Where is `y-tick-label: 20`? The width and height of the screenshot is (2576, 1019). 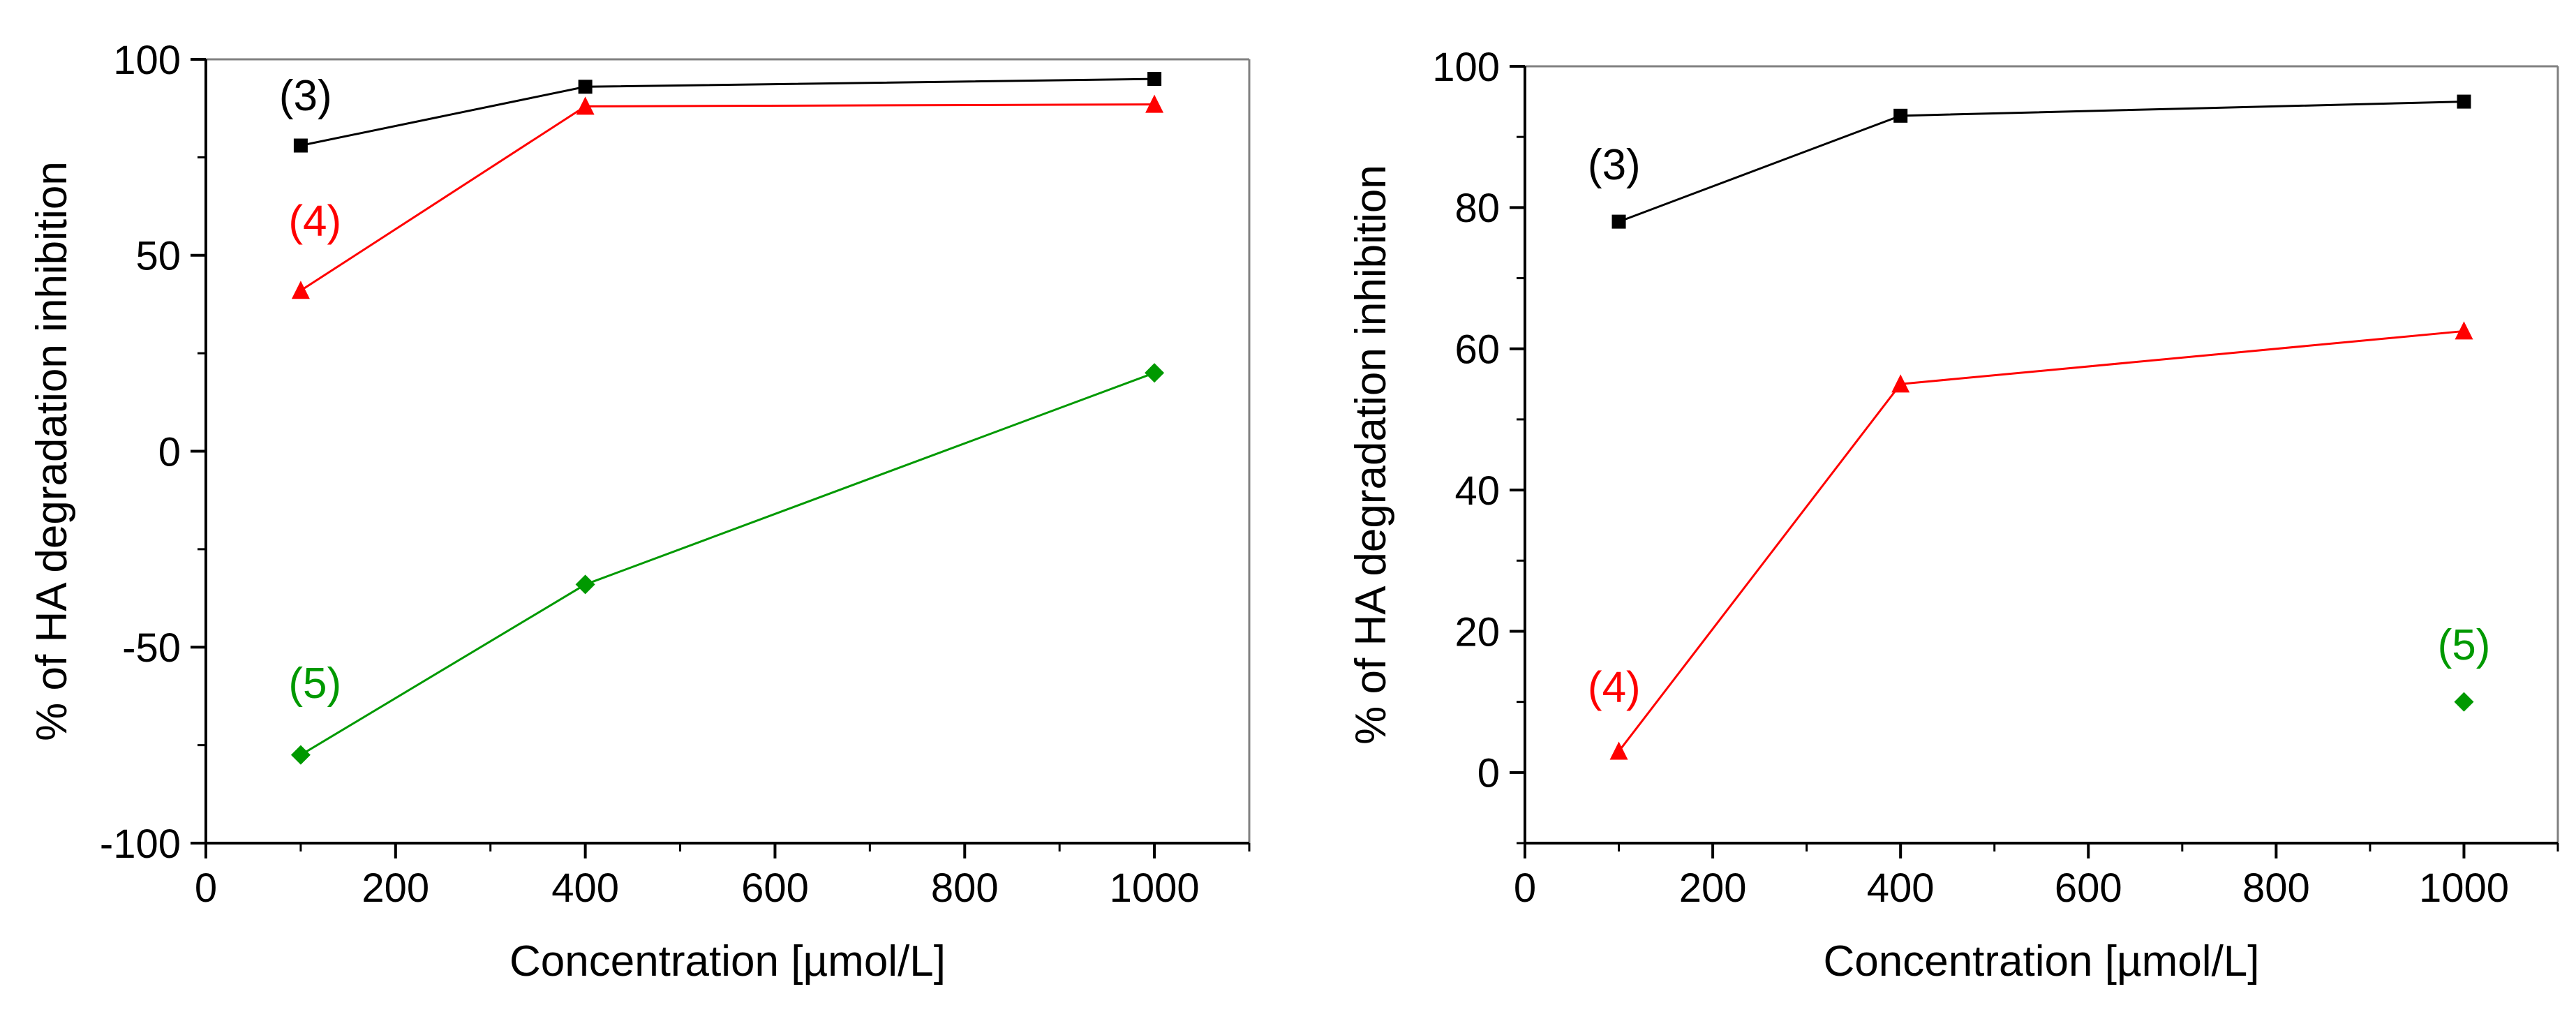 y-tick-label: 20 is located at coordinates (1477, 632).